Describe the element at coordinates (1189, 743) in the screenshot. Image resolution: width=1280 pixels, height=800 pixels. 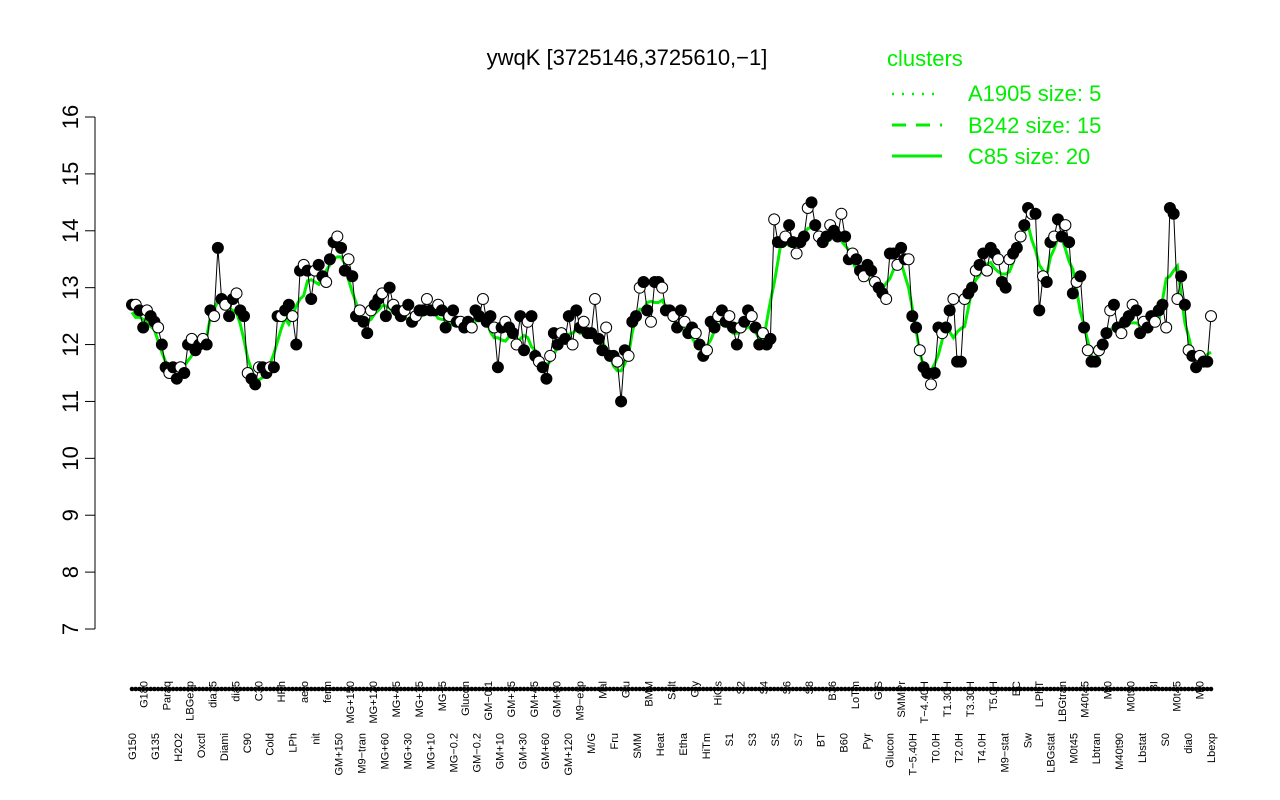
I see `x-tick-label: dia0` at that location.